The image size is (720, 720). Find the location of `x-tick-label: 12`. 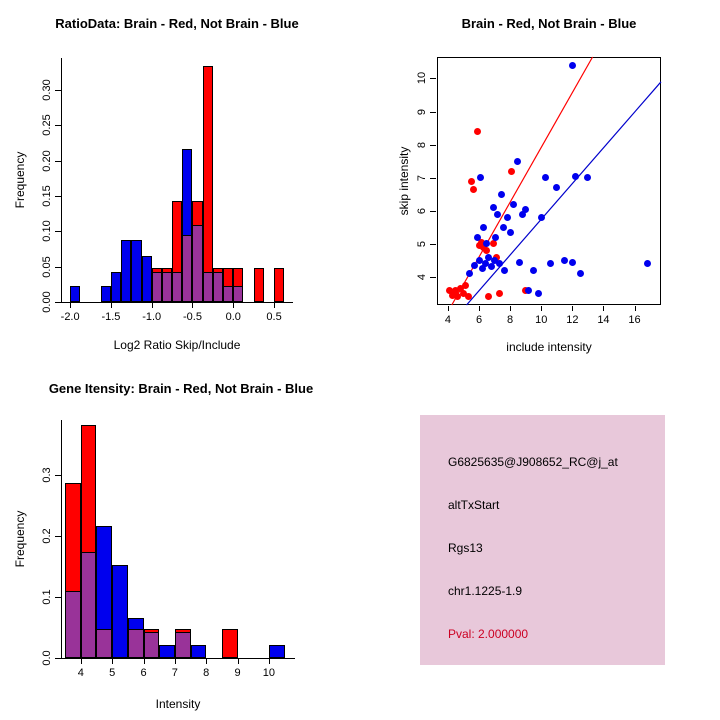

x-tick-label: 12 is located at coordinates (572, 320).